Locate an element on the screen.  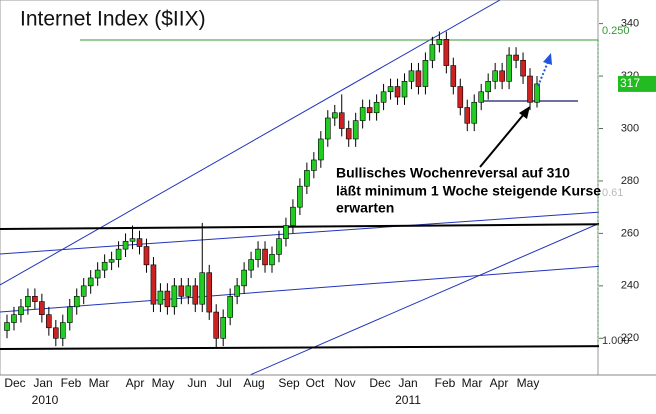
y-tick-label: 260 is located at coordinates (630, 233).